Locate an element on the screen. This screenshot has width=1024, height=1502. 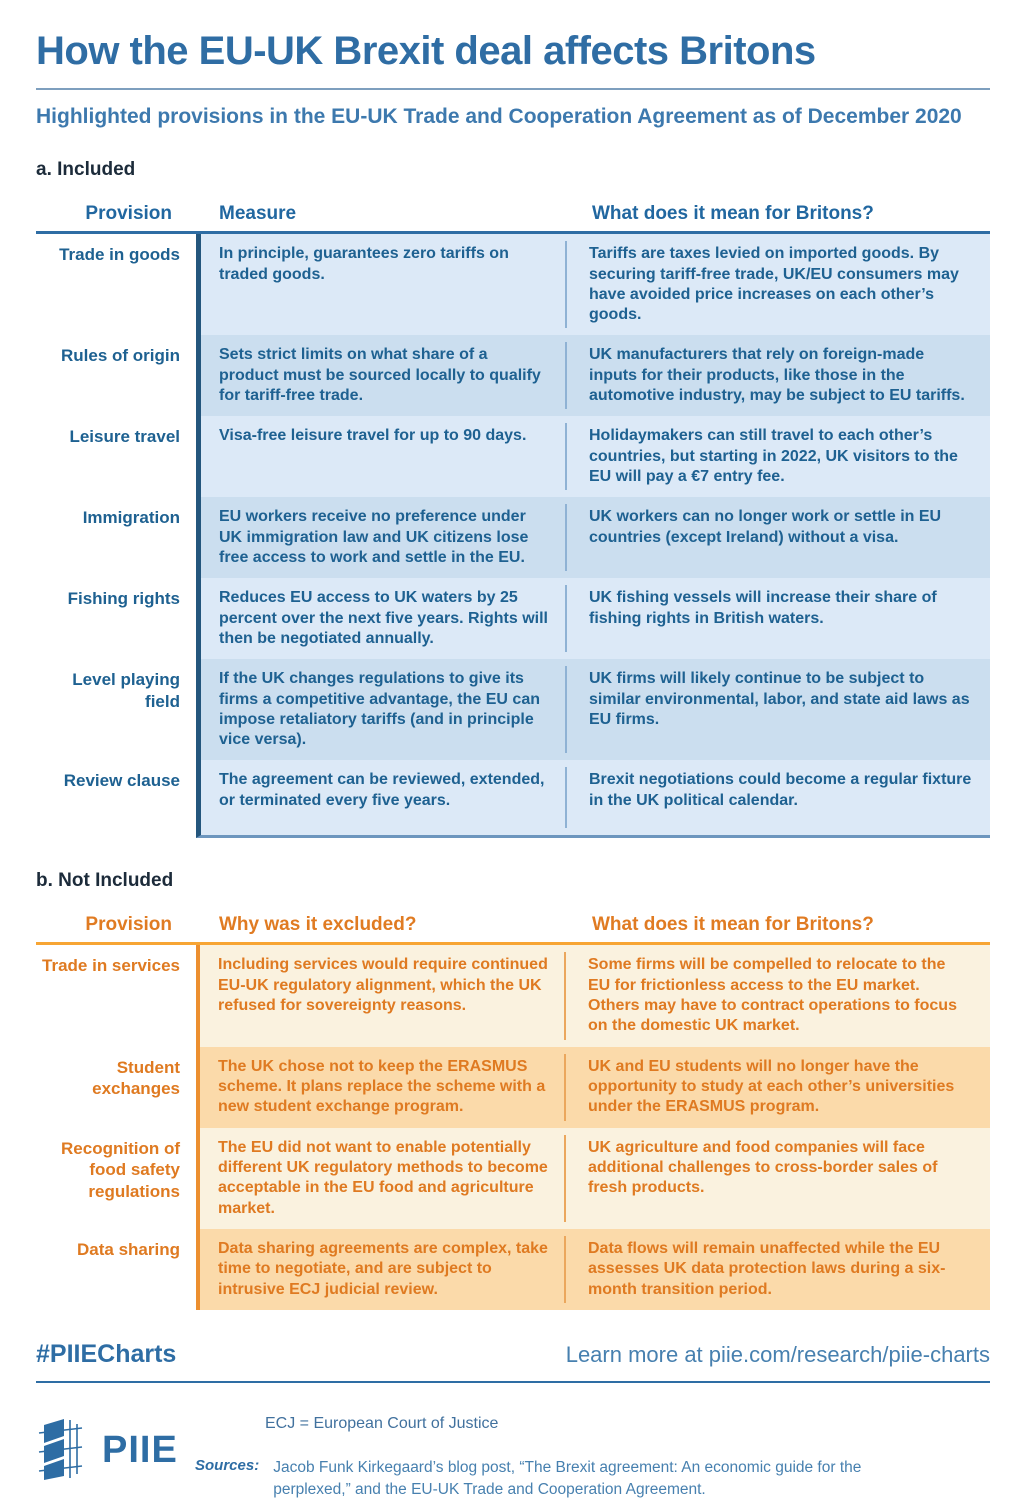
footer-divider is located at coordinates (513, 1381).